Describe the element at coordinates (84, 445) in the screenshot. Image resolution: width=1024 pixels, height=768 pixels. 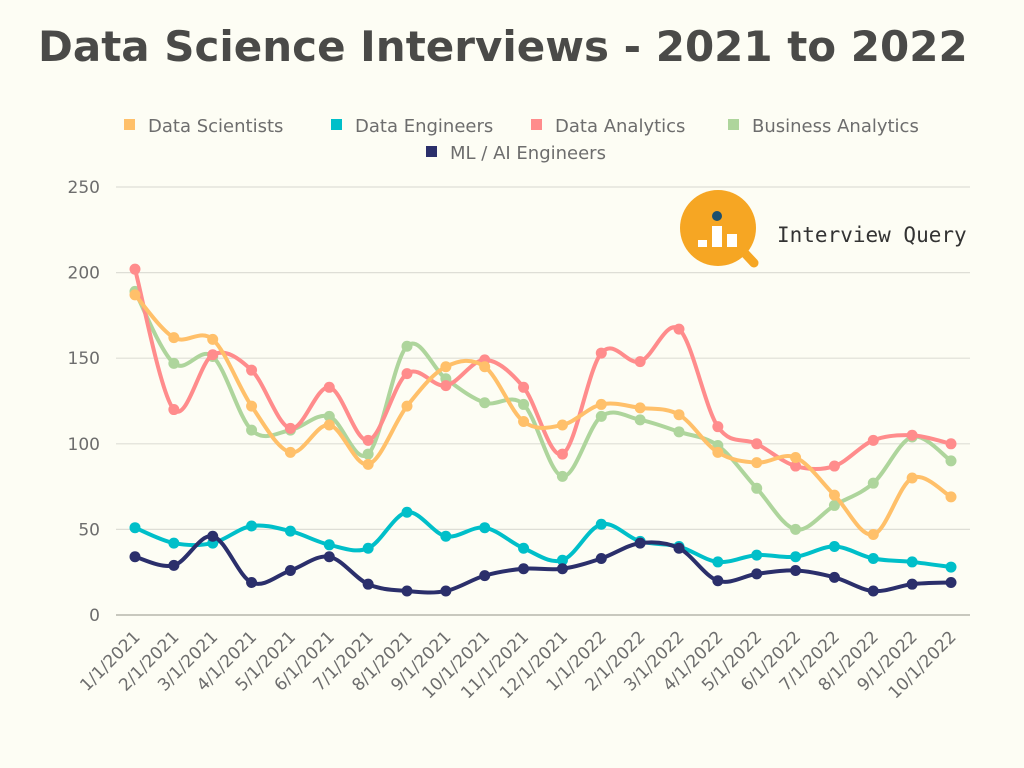
I see `y-tick-label: 100` at that location.